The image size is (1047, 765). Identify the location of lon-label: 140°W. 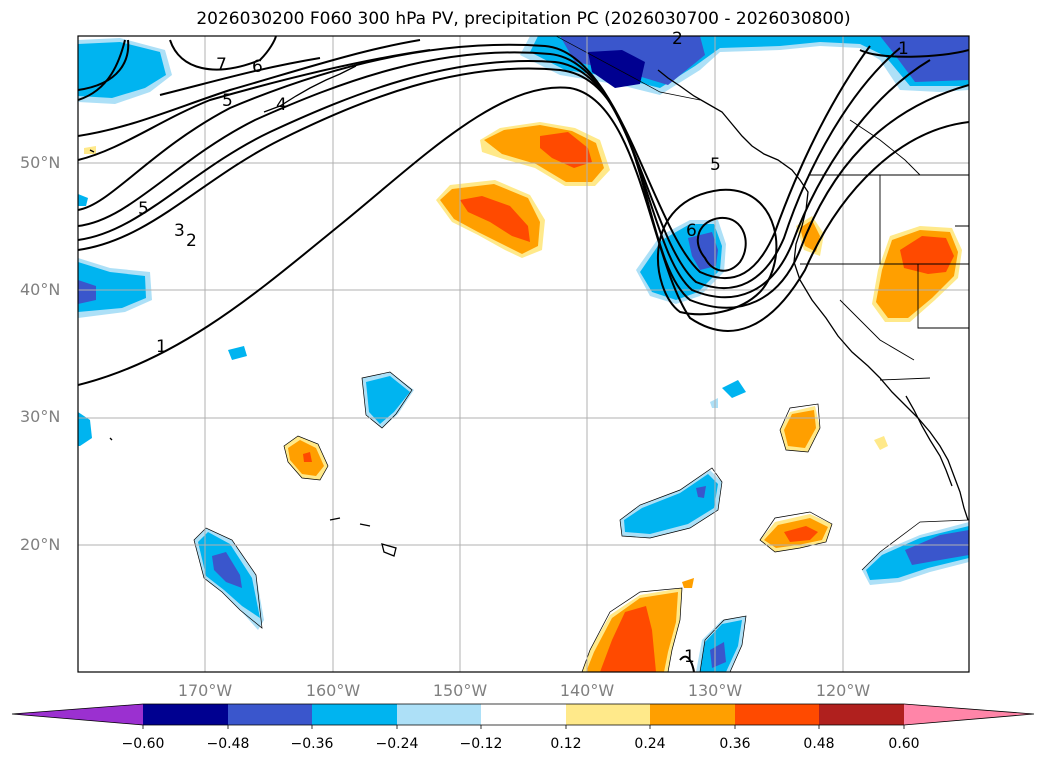
(587, 690).